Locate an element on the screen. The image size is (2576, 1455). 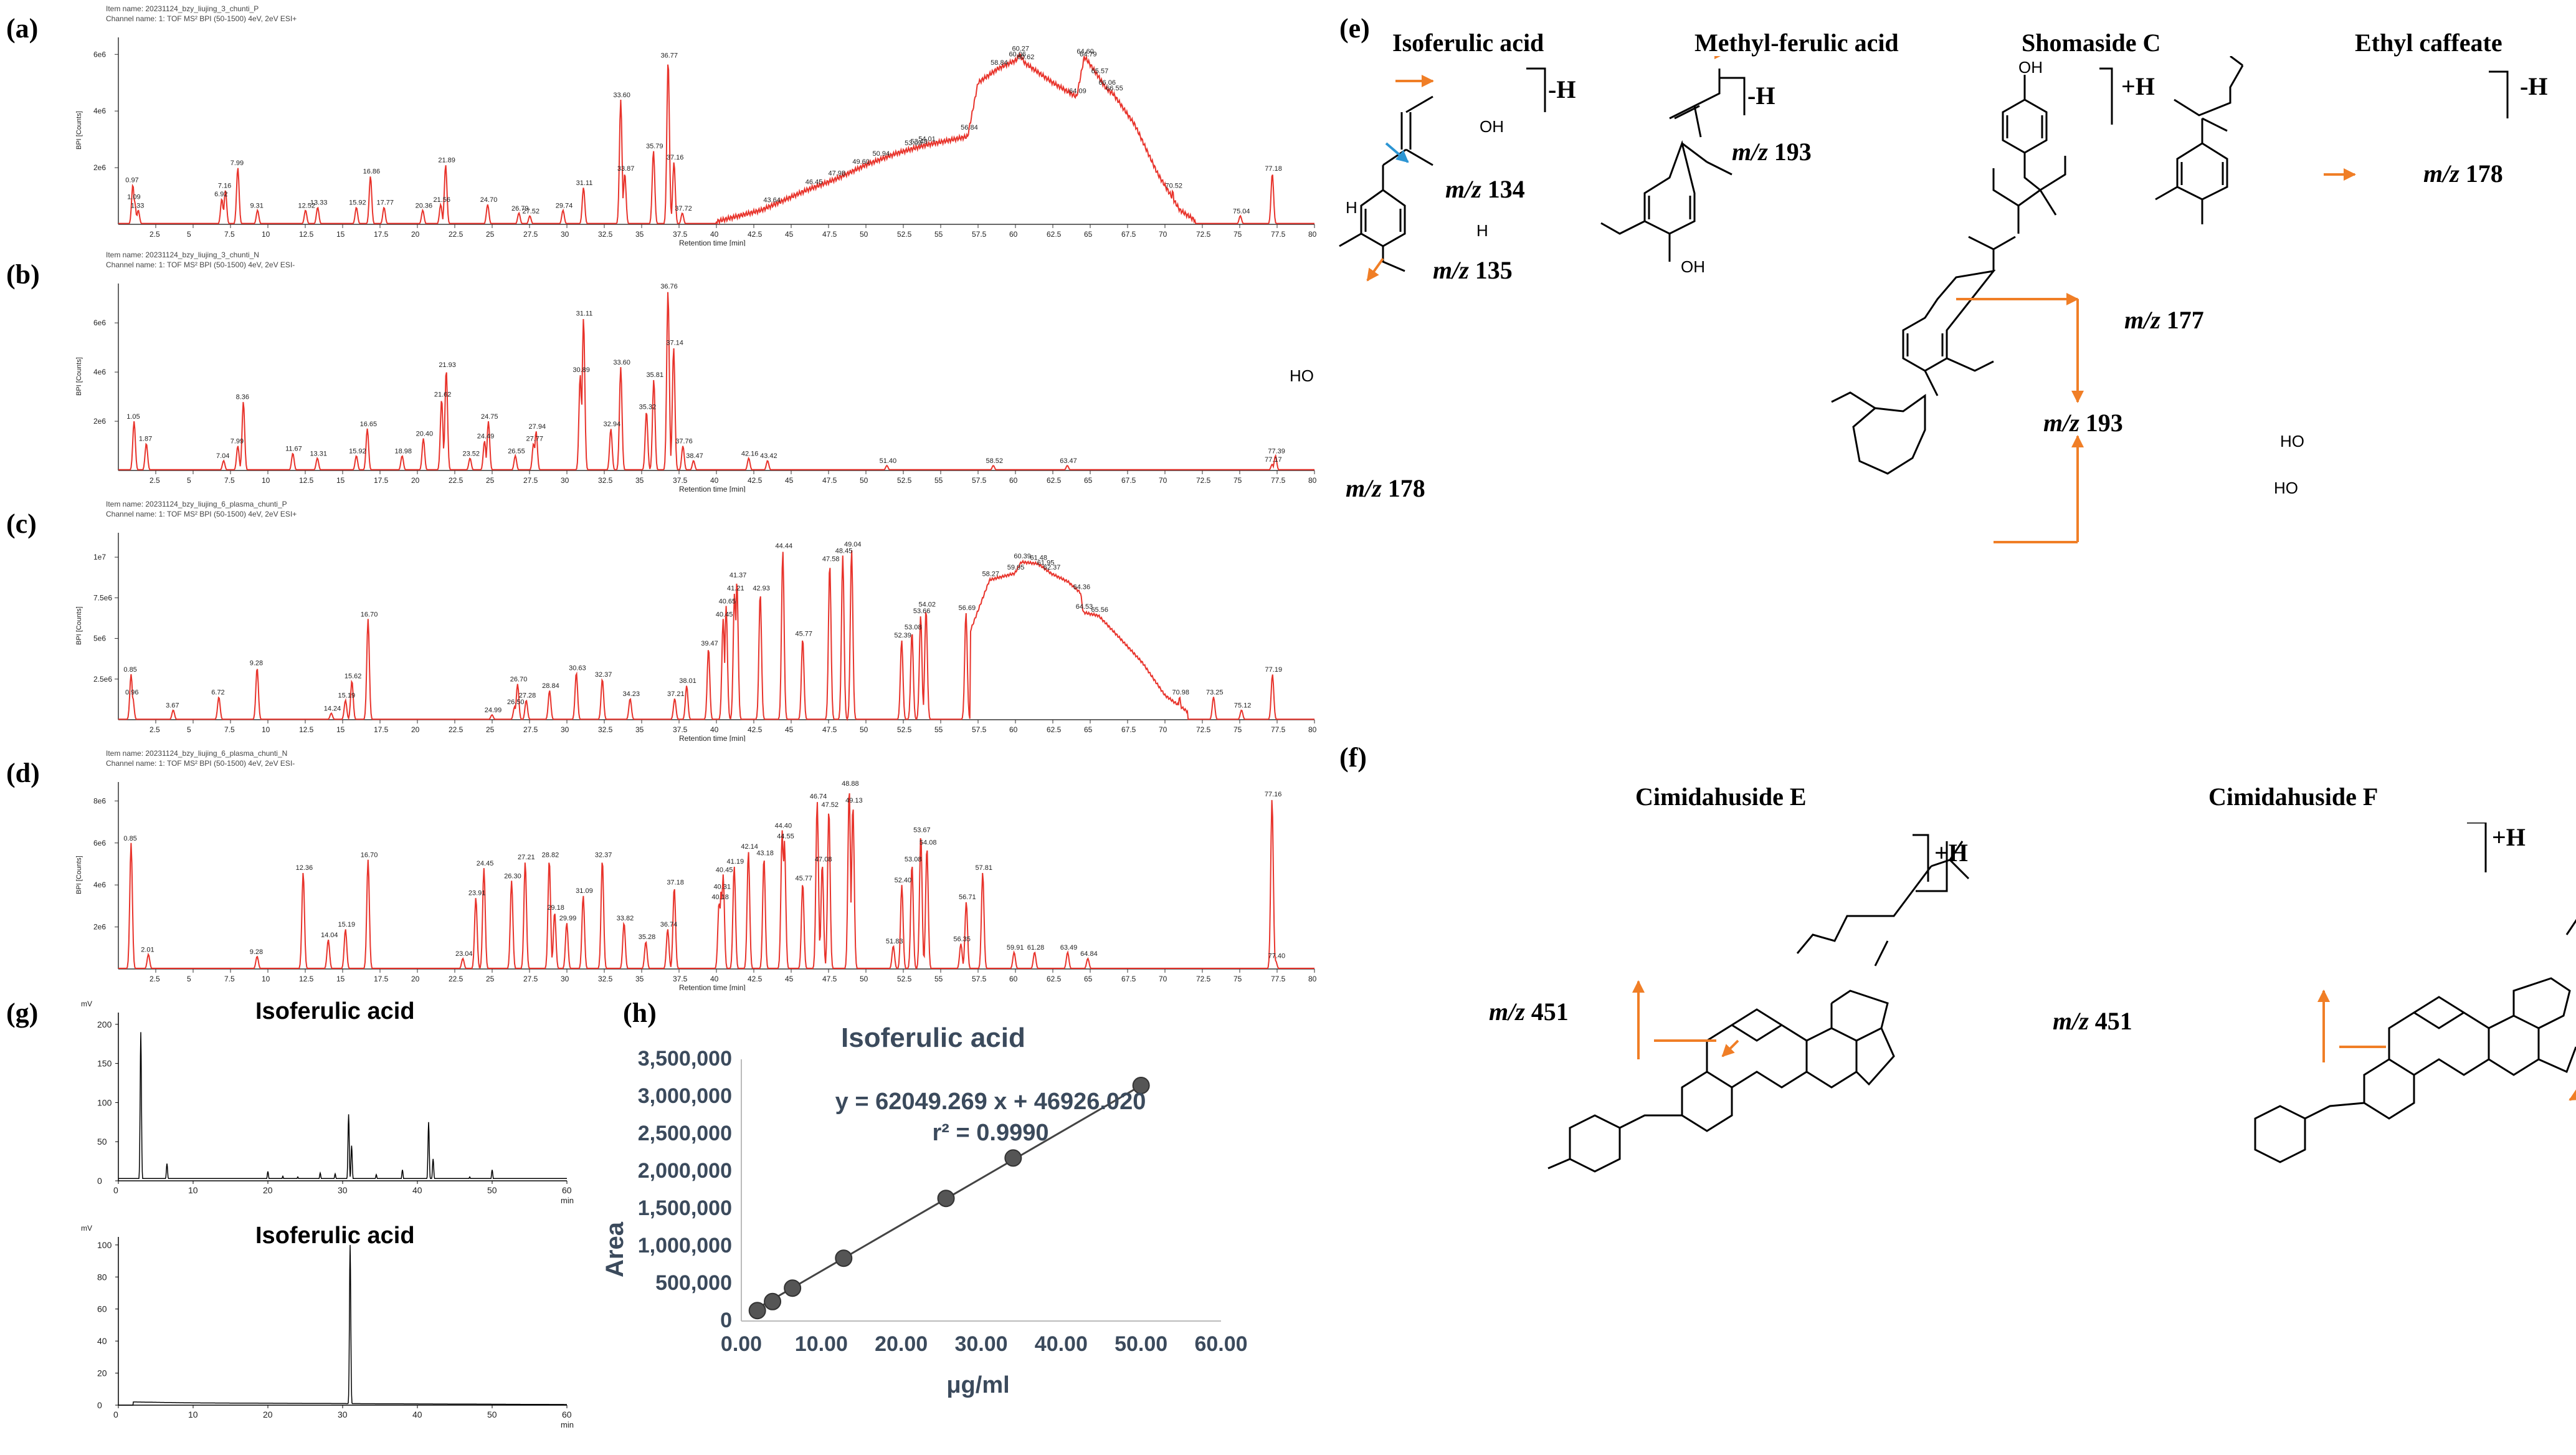
hplc-trace is located at coordinates (342, 1105).